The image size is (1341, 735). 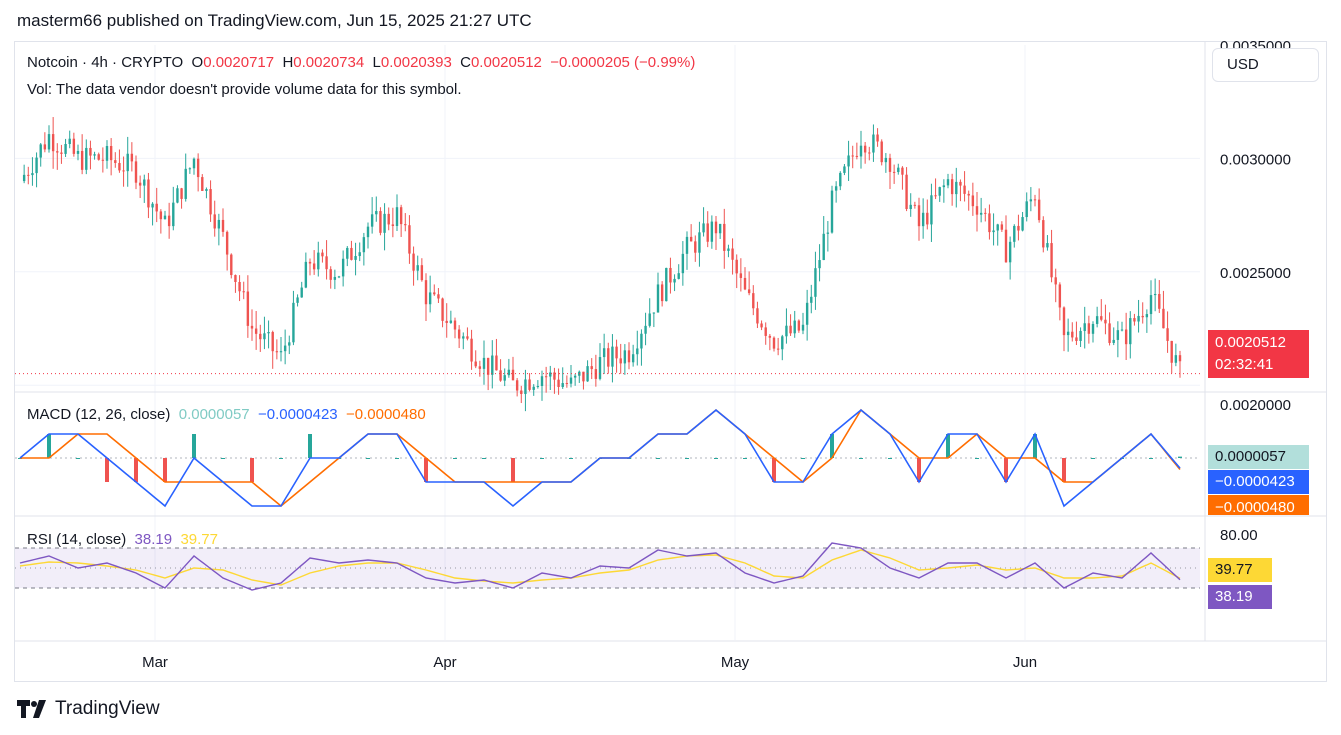 I want to click on footer-brand: TradingView, so click(x=88, y=709).